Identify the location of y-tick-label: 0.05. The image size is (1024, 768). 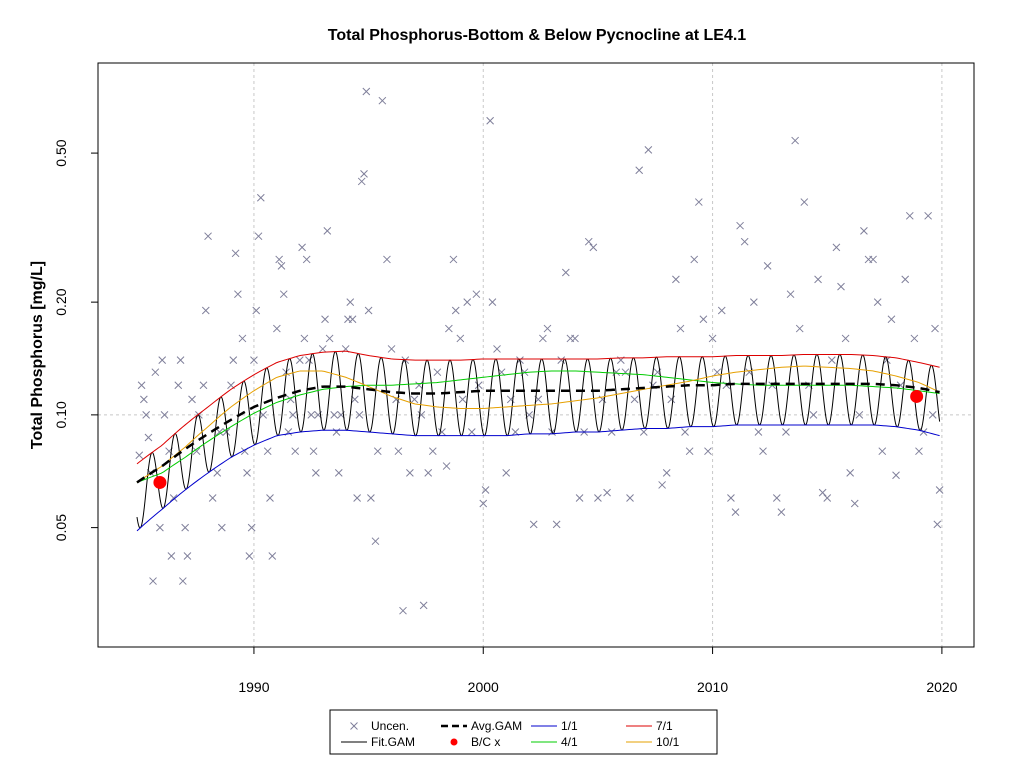
(61, 527).